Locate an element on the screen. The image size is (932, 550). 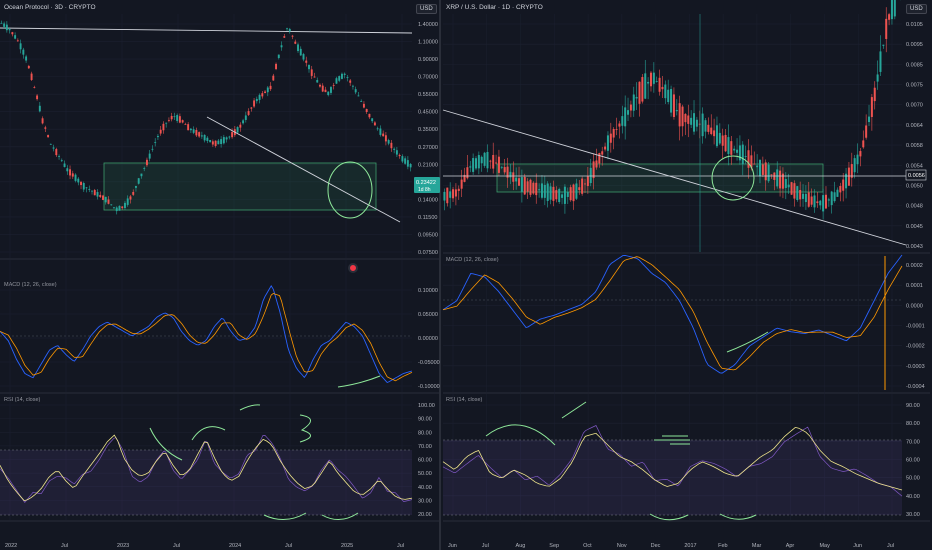
current-price-label: 0.23422 is located at coordinates (426, 183).